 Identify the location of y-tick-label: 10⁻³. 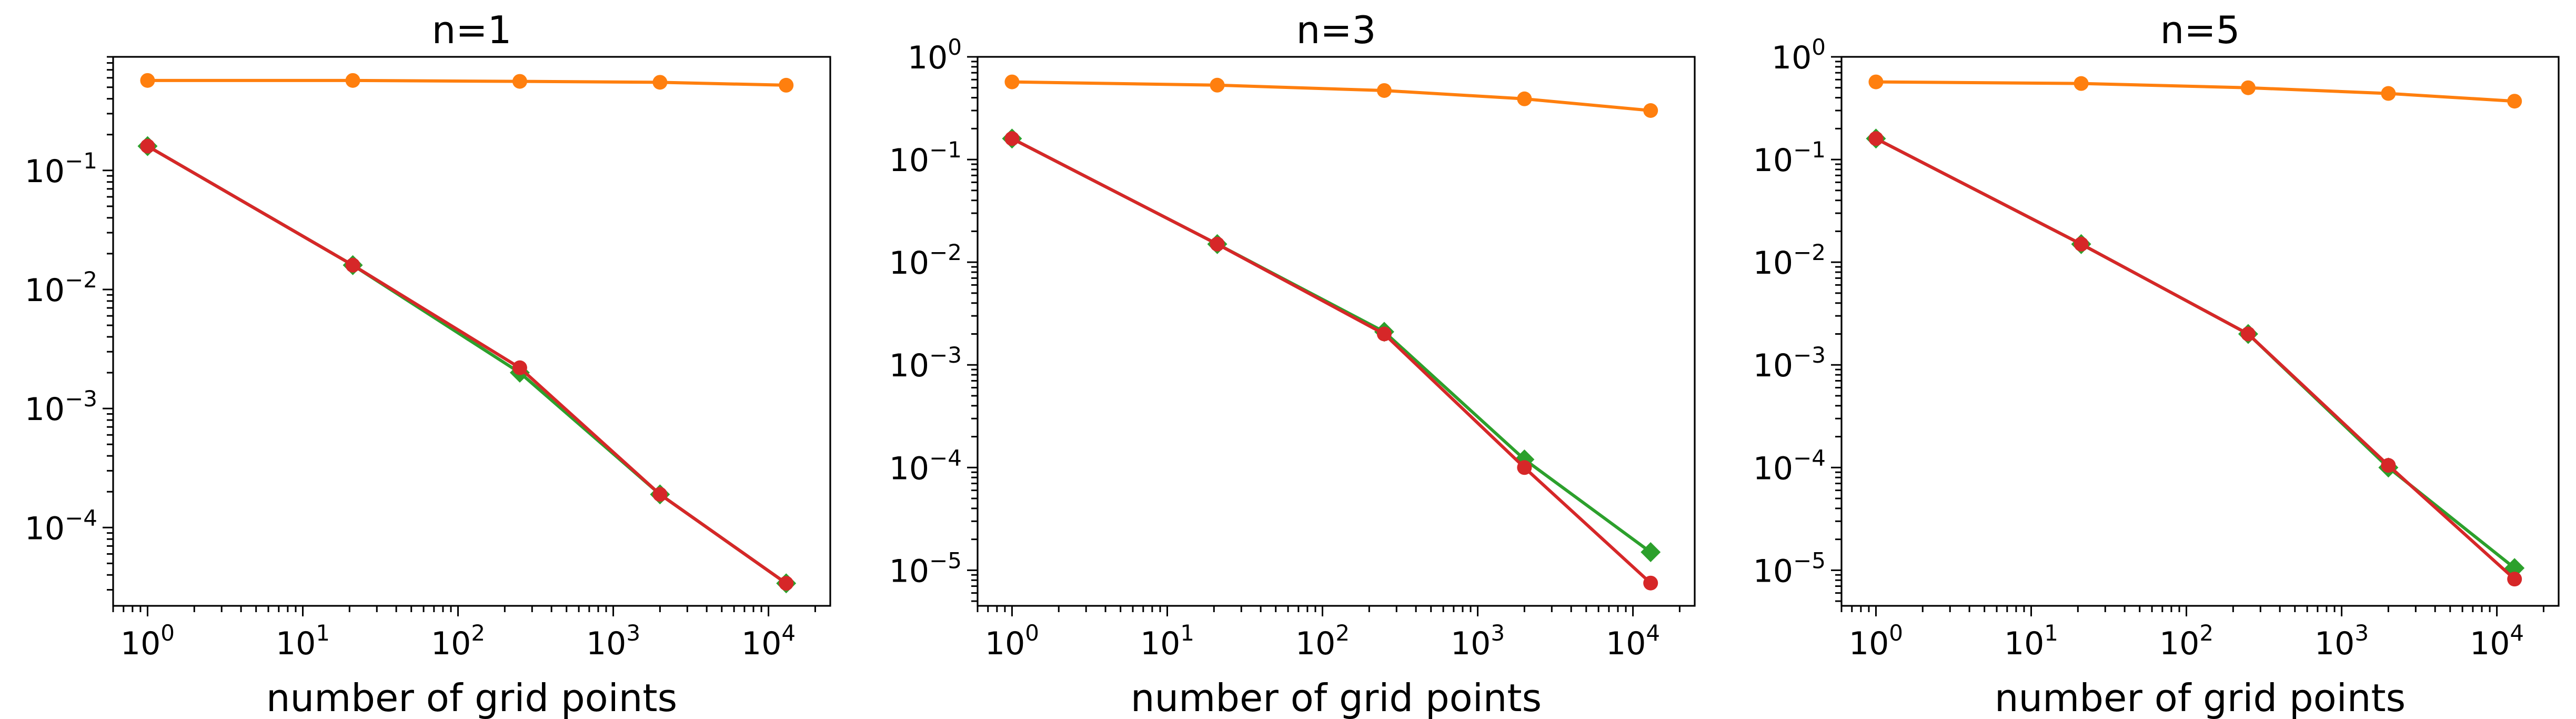
(926, 363).